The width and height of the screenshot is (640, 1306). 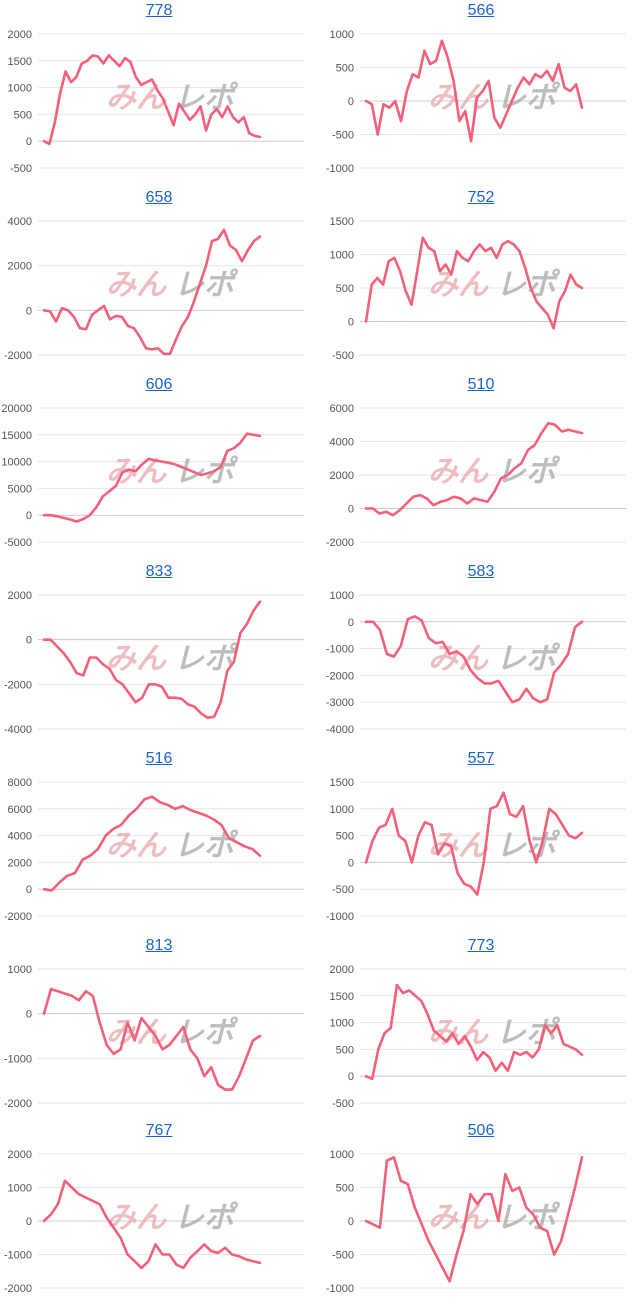 I want to click on chart-panel-11: 773 2000 1500 1000 500 0 -500 みん レポ, so click(x=481, y=1028).